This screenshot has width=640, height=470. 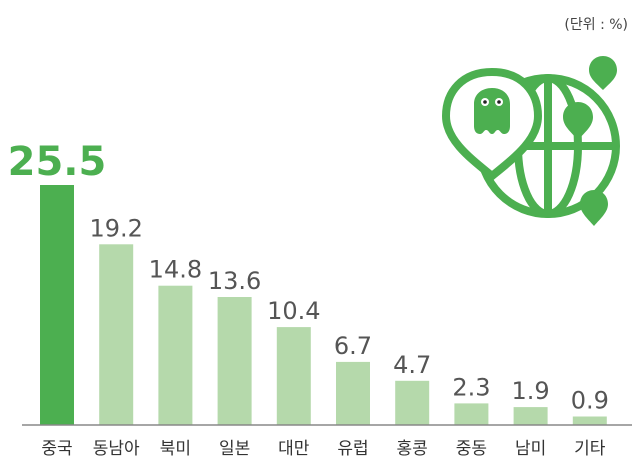 What do you see at coordinates (234, 281) in the screenshot?
I see `value-label: 13.6` at bounding box center [234, 281].